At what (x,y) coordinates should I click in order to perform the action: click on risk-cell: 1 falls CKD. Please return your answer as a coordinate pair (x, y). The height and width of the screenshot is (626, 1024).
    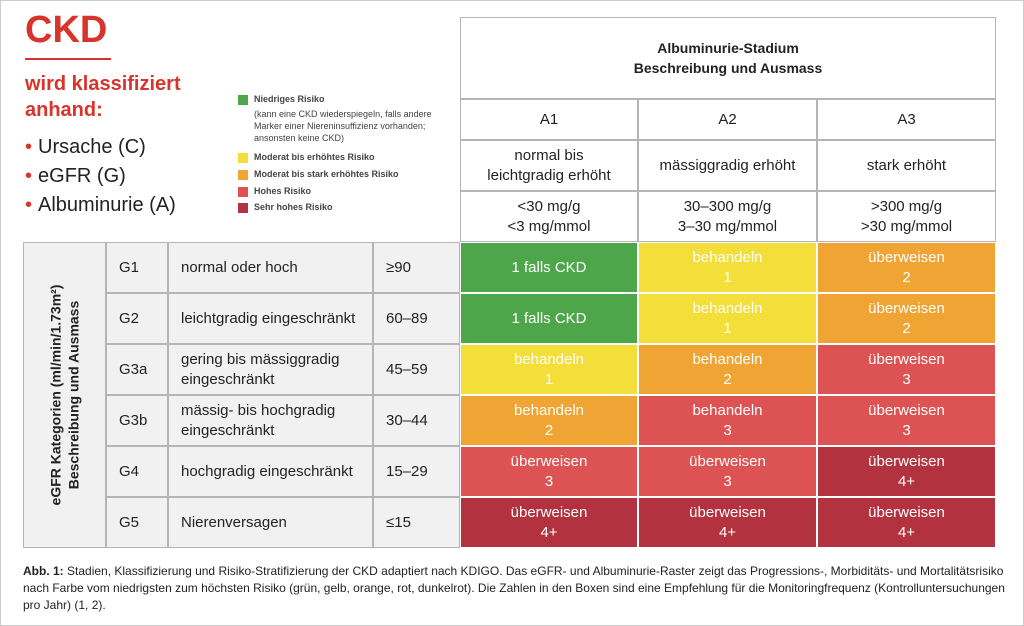
    Looking at the image, I should click on (549, 267).